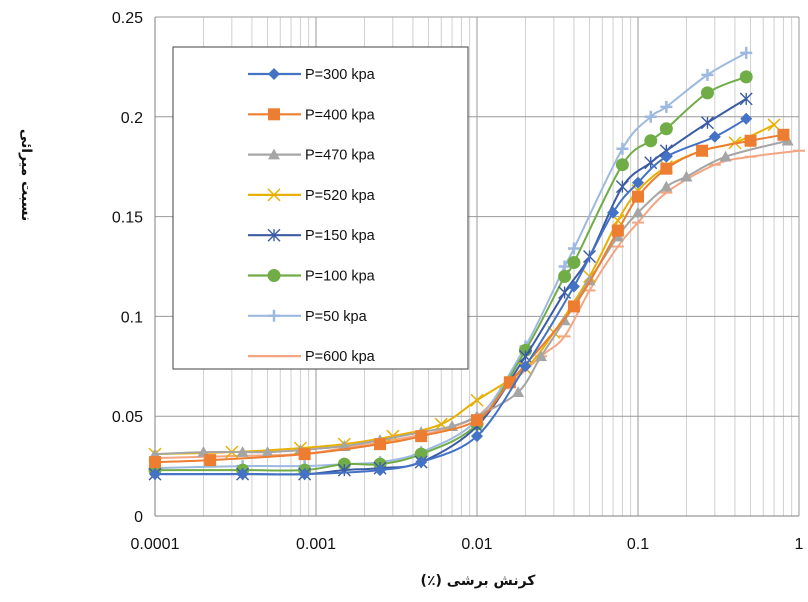 Image resolution: width=808 pixels, height=602 pixels. What do you see at coordinates (316, 544) in the screenshot?
I see `x-tick-label: 0.001` at bounding box center [316, 544].